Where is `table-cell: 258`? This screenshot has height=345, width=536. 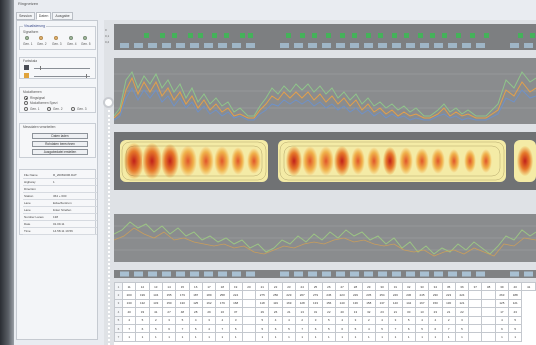
table-cell: 258 is located at coordinates (222, 295).